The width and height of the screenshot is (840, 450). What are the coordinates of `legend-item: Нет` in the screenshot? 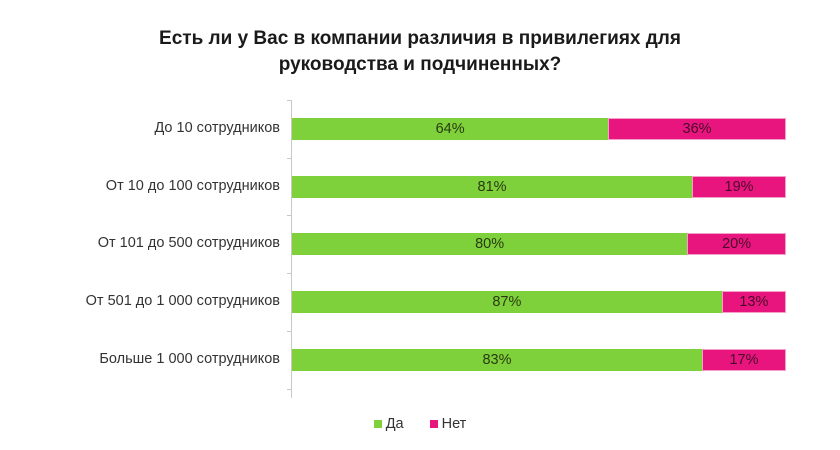 It's located at (448, 424).